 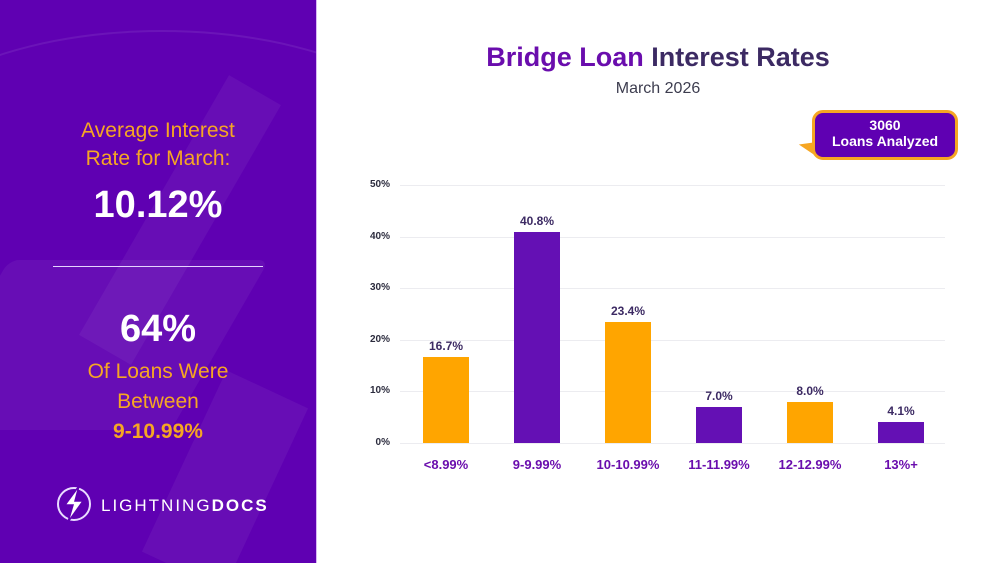 I want to click on logo-text-light: LIGHTNING, so click(x=156, y=505).